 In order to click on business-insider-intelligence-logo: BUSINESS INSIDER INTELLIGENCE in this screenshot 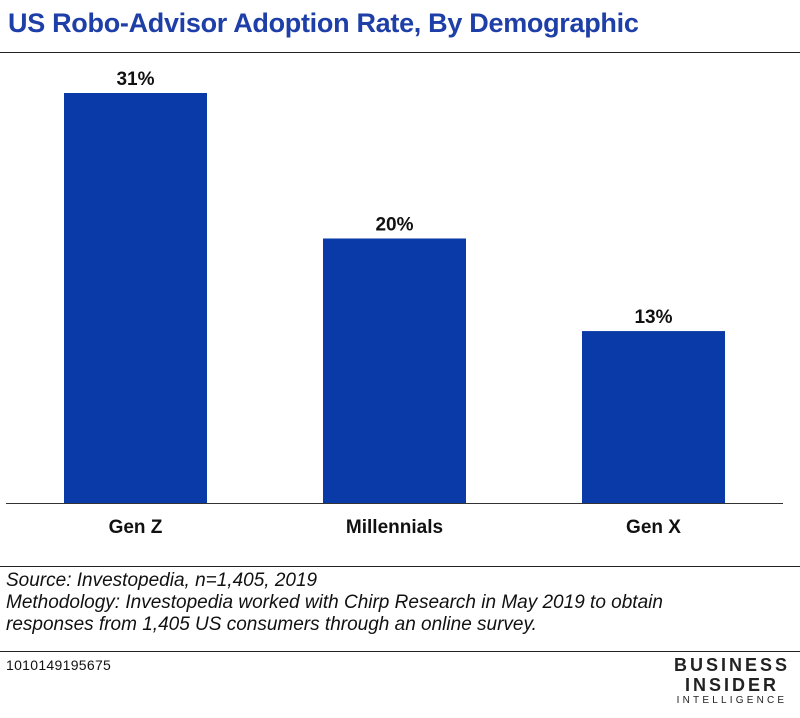, I will do `click(732, 681)`.